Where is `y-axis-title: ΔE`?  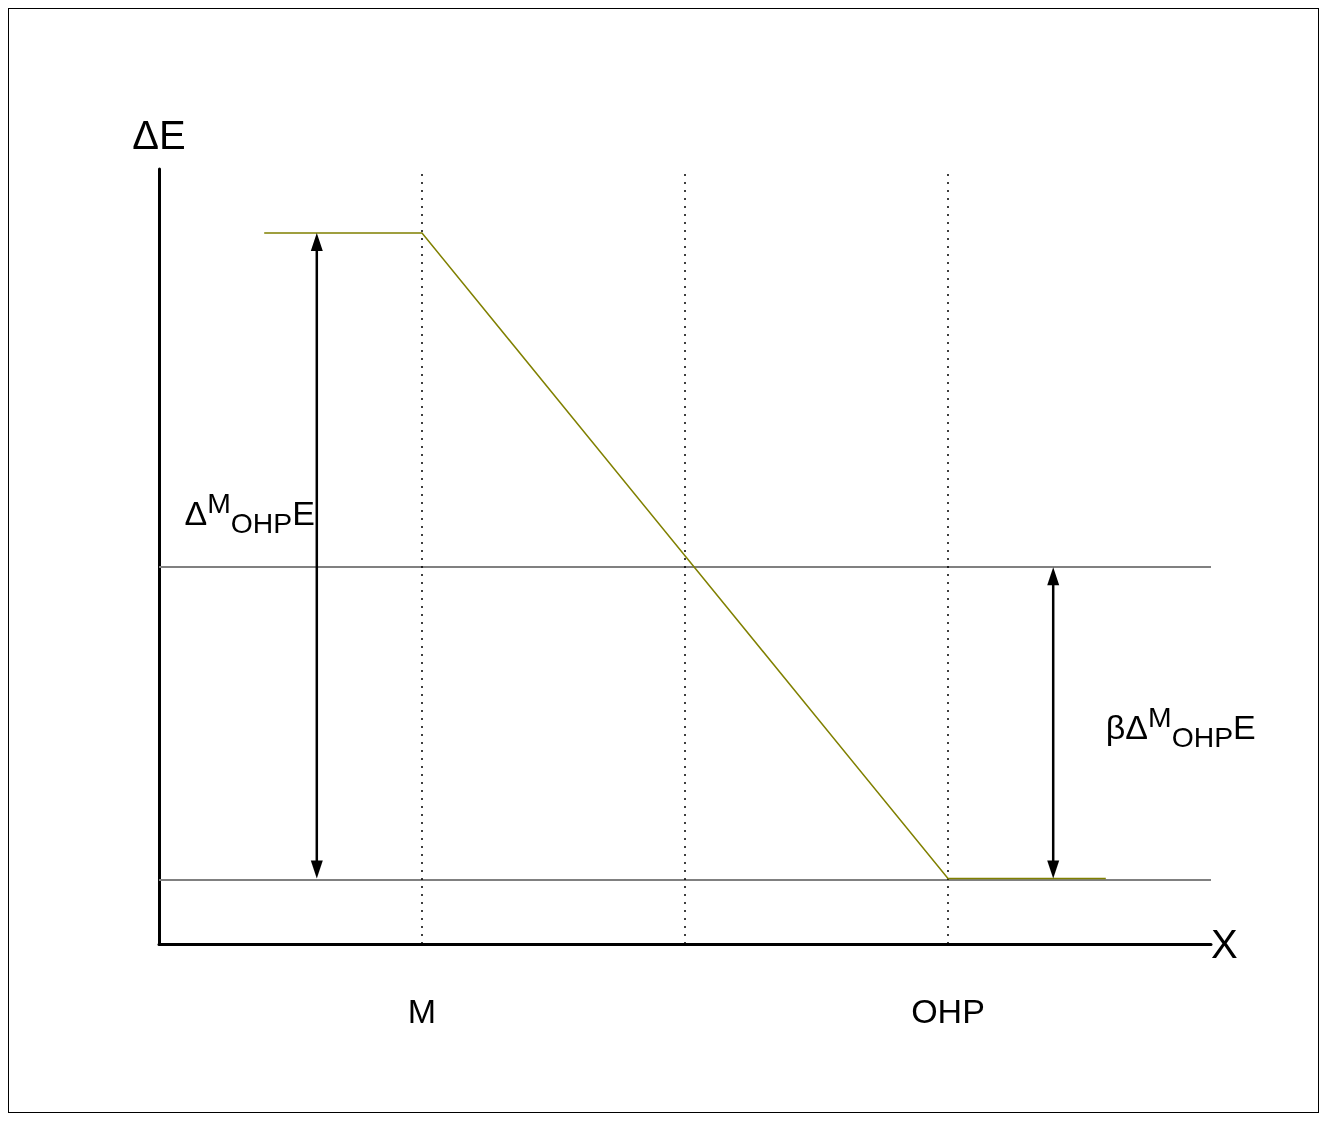 y-axis-title: ΔE is located at coordinates (159, 135).